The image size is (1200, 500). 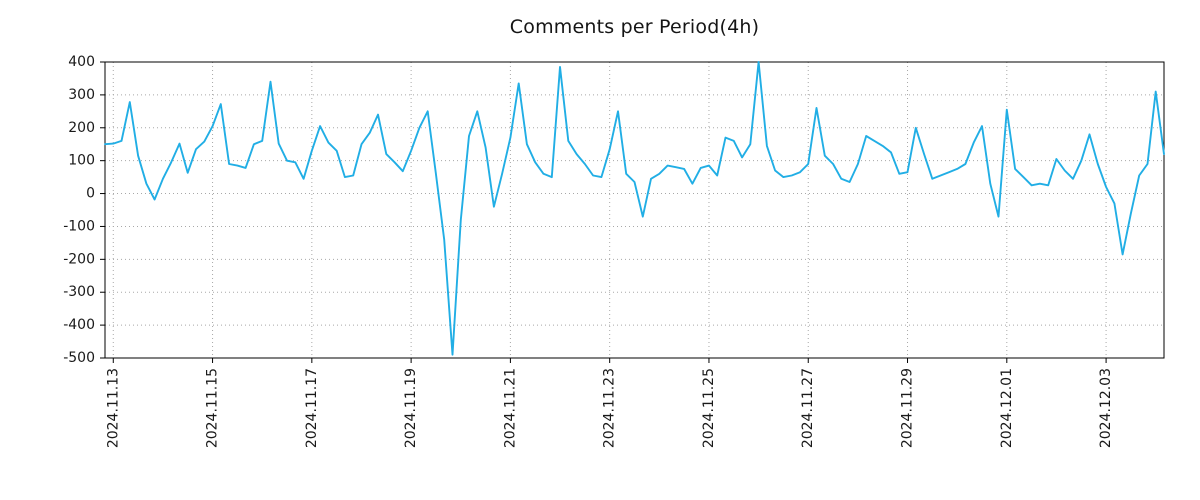 I want to click on x-tick-label: 2024.11.23, so click(x=610, y=408).